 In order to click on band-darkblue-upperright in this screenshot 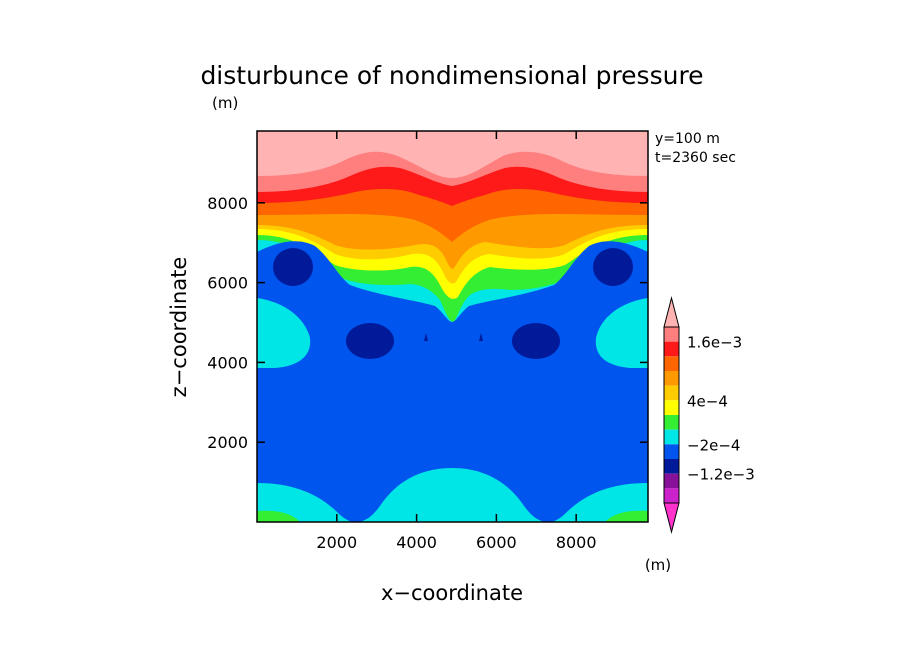, I will do `click(613, 267)`.